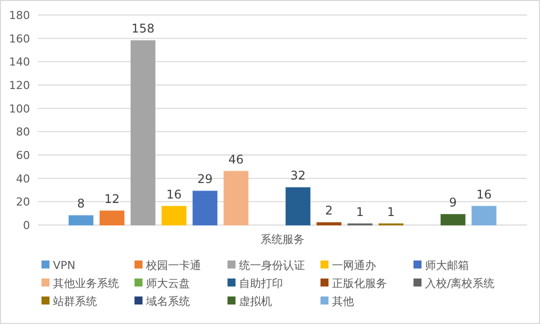 The image size is (540, 324). Describe the element at coordinates (64, 265) in the screenshot. I see `legend-label: VPN` at that location.